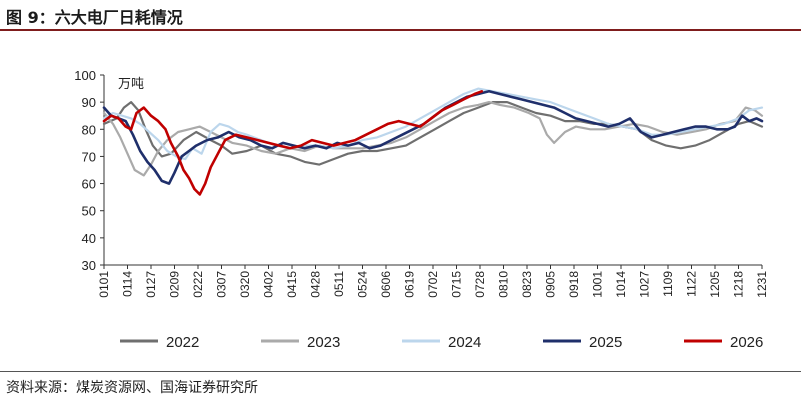 This screenshot has width=801, height=411. What do you see at coordinates (198, 284) in the screenshot?
I see `x-tick-label: 0222` at bounding box center [198, 284].